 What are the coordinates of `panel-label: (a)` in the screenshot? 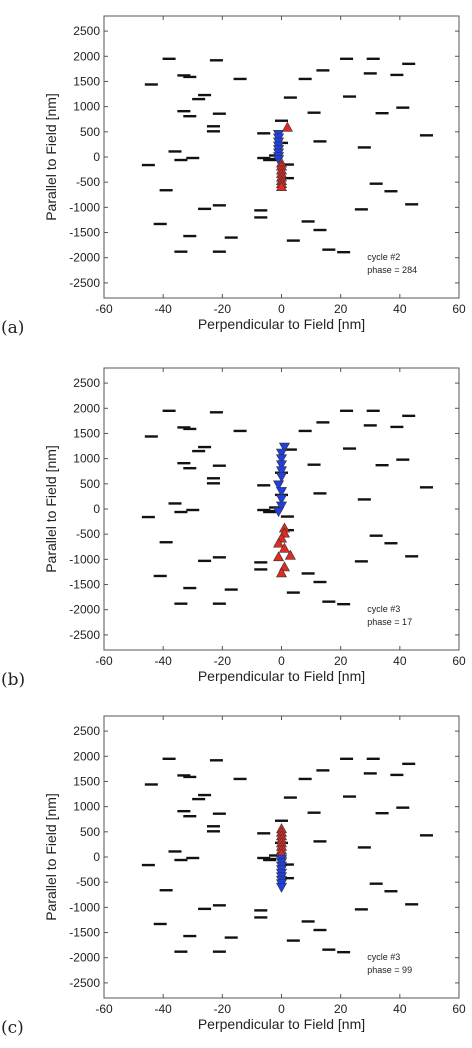 It's located at (12, 328).